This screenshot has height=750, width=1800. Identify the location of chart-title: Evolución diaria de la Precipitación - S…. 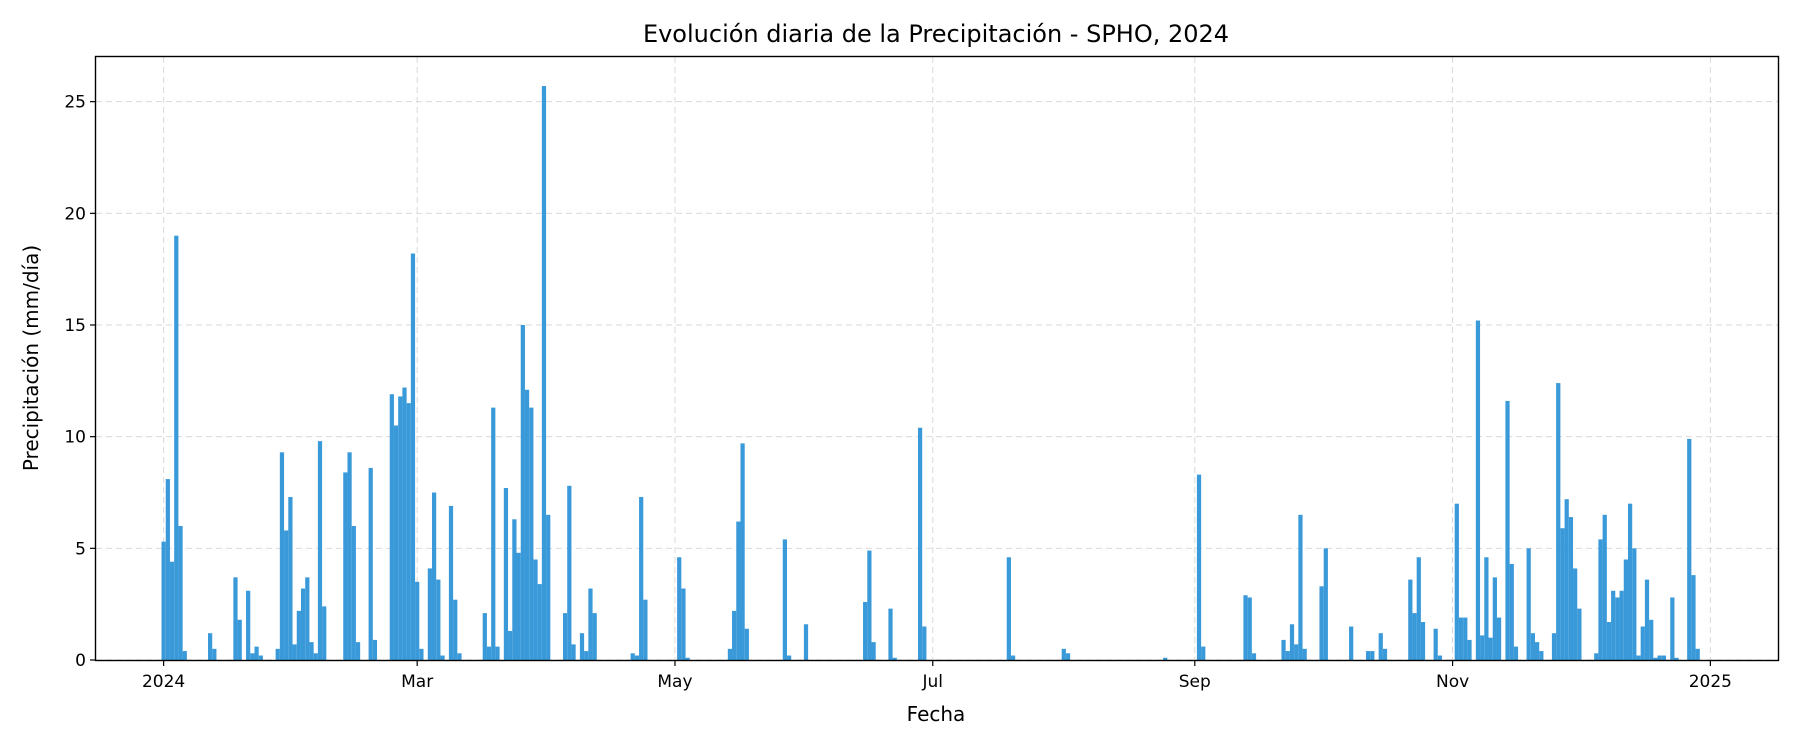
(936, 34).